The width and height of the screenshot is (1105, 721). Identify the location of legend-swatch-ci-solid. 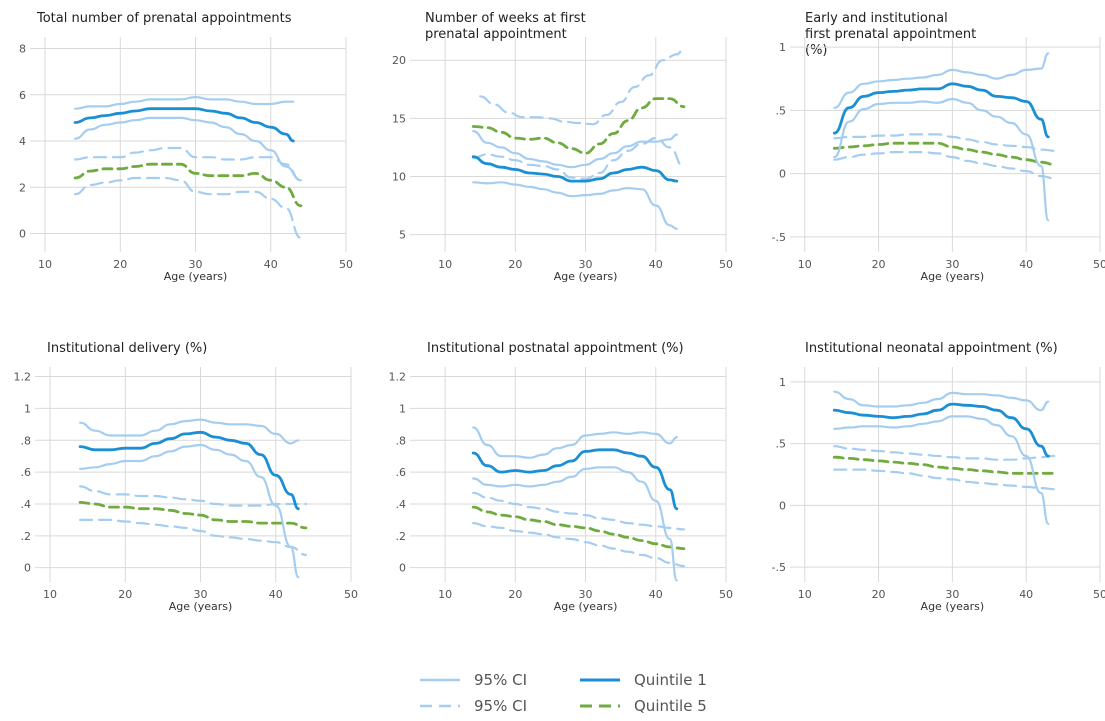
(440, 680).